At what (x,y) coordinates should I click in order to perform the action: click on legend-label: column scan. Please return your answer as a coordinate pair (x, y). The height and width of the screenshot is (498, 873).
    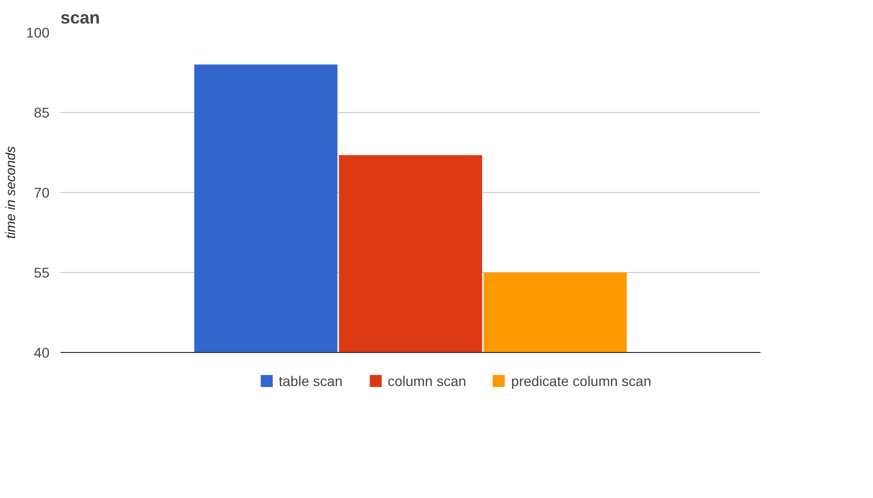
    Looking at the image, I should click on (427, 380).